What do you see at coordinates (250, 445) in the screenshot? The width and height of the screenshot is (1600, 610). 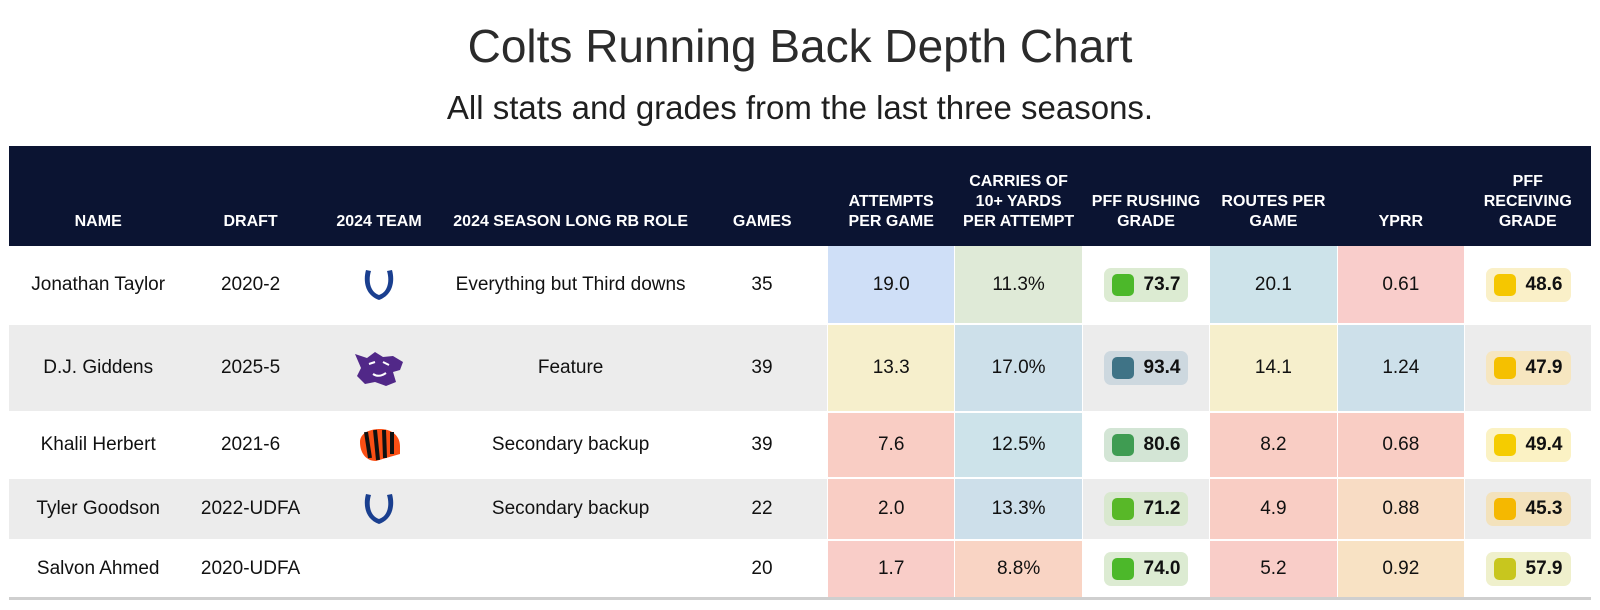 I see `draft-value: 2021-6` at bounding box center [250, 445].